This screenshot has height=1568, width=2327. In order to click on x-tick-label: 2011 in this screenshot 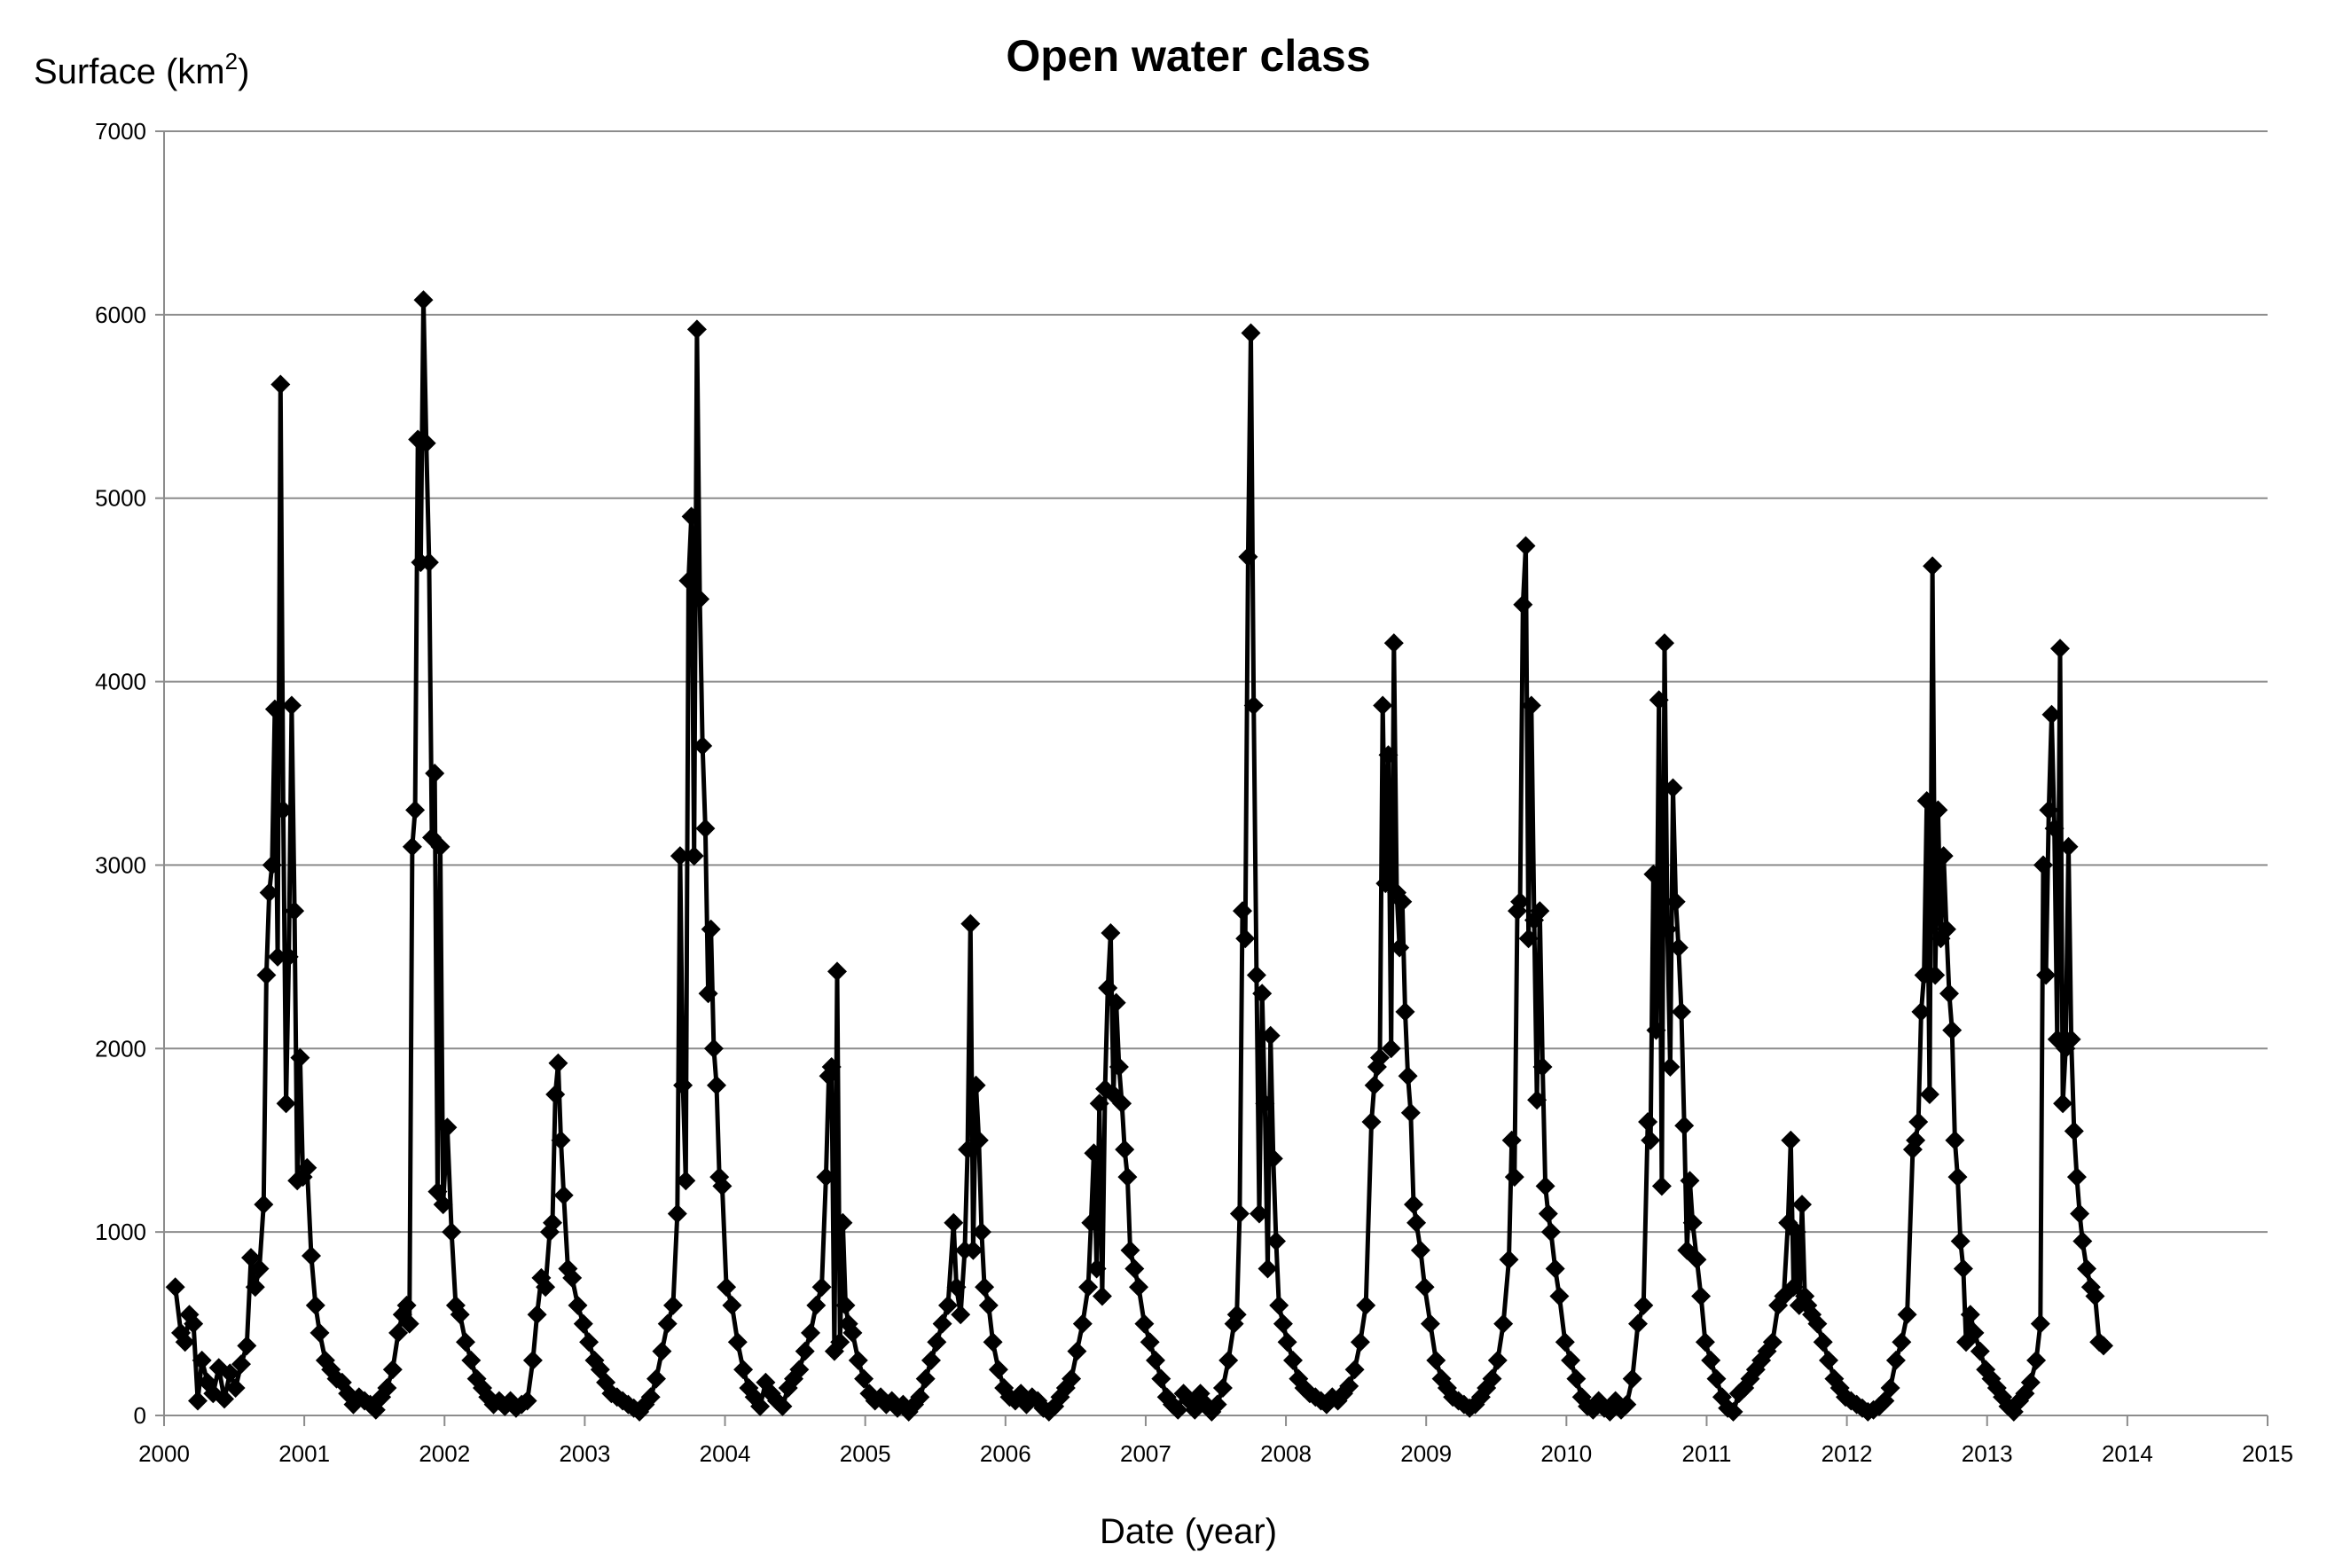, I will do `click(1707, 1454)`.